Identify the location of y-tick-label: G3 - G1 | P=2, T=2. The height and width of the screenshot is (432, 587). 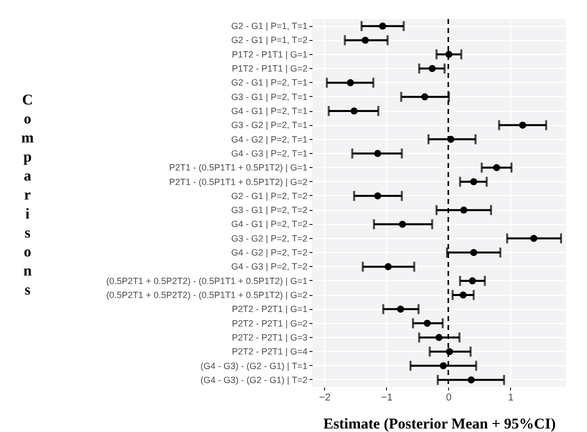
(269, 210).